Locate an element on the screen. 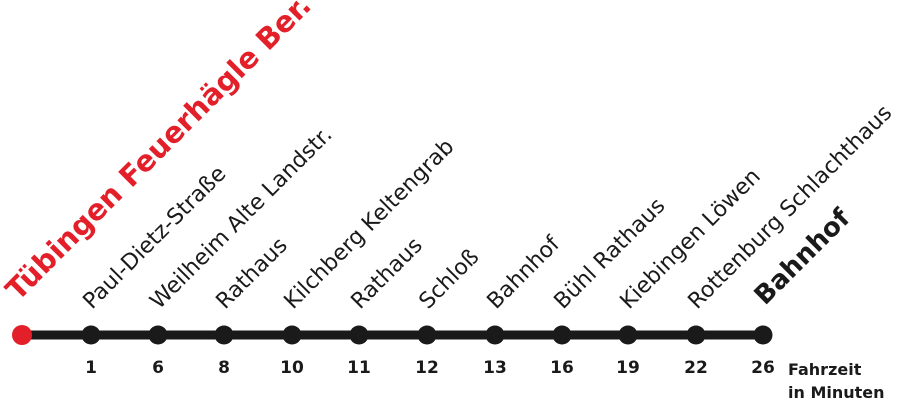 The width and height of the screenshot is (920, 406). travel-time-8: 16 is located at coordinates (562, 368).